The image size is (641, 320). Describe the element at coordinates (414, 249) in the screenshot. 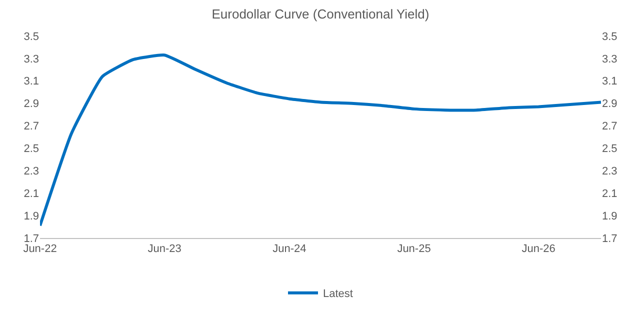

I see `x-tick-label: Jun-25` at that location.